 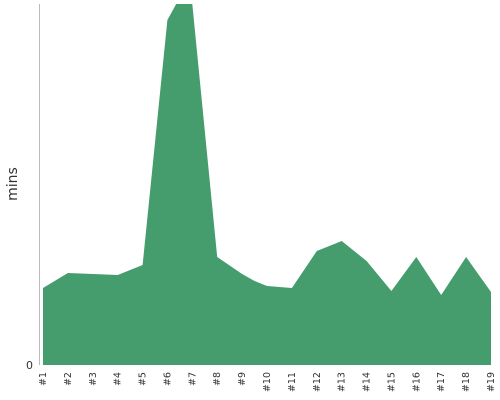 What do you see at coordinates (292, 382) in the screenshot?
I see `x-tick-label: #11` at bounding box center [292, 382].